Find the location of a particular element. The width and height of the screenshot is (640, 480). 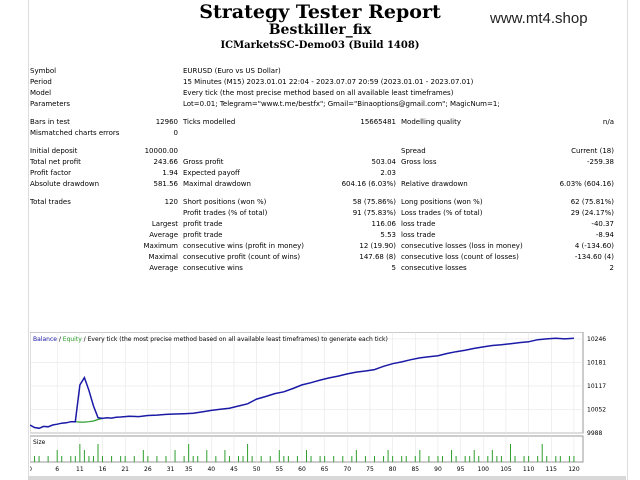

x-tick-label: 35 is located at coordinates (189, 469).